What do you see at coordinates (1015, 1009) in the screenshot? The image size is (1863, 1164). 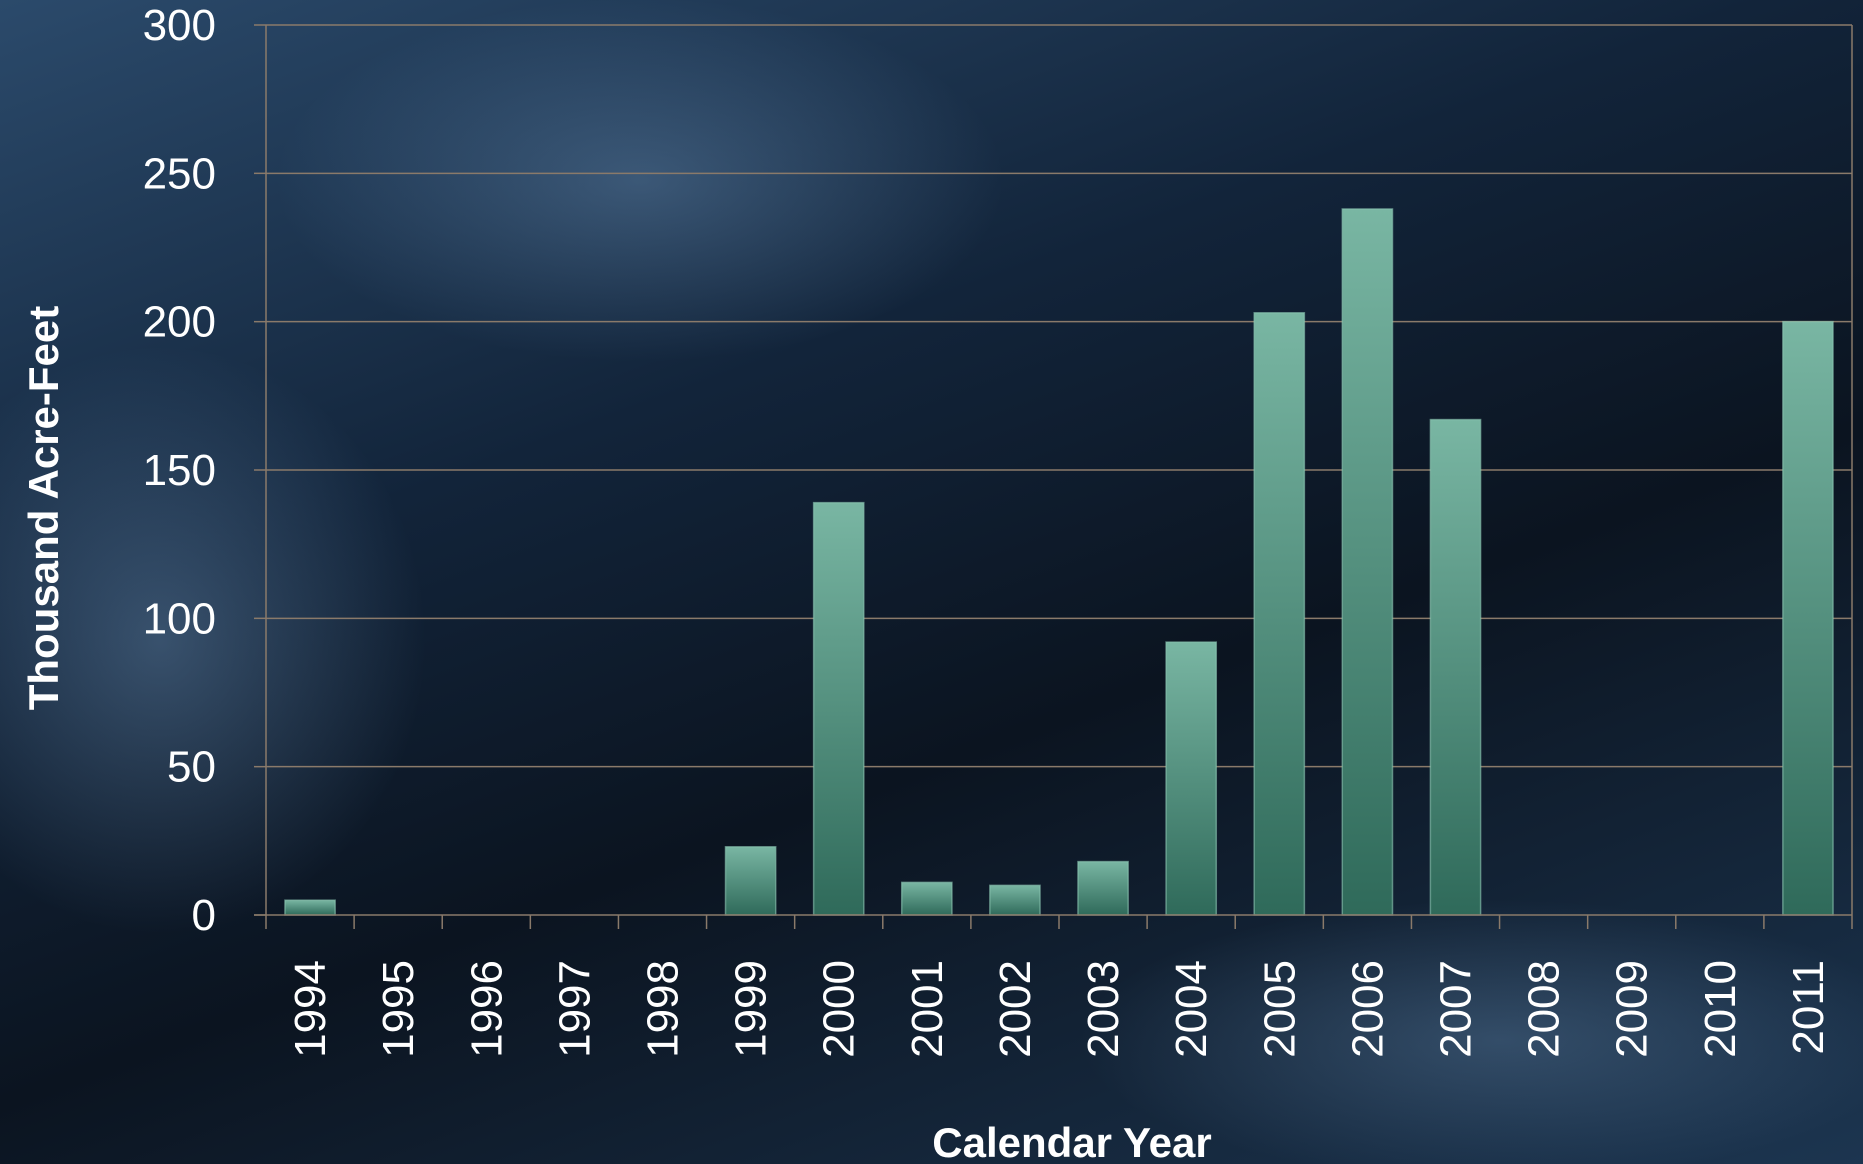 I see `x-tick-label: 2002` at bounding box center [1015, 1009].